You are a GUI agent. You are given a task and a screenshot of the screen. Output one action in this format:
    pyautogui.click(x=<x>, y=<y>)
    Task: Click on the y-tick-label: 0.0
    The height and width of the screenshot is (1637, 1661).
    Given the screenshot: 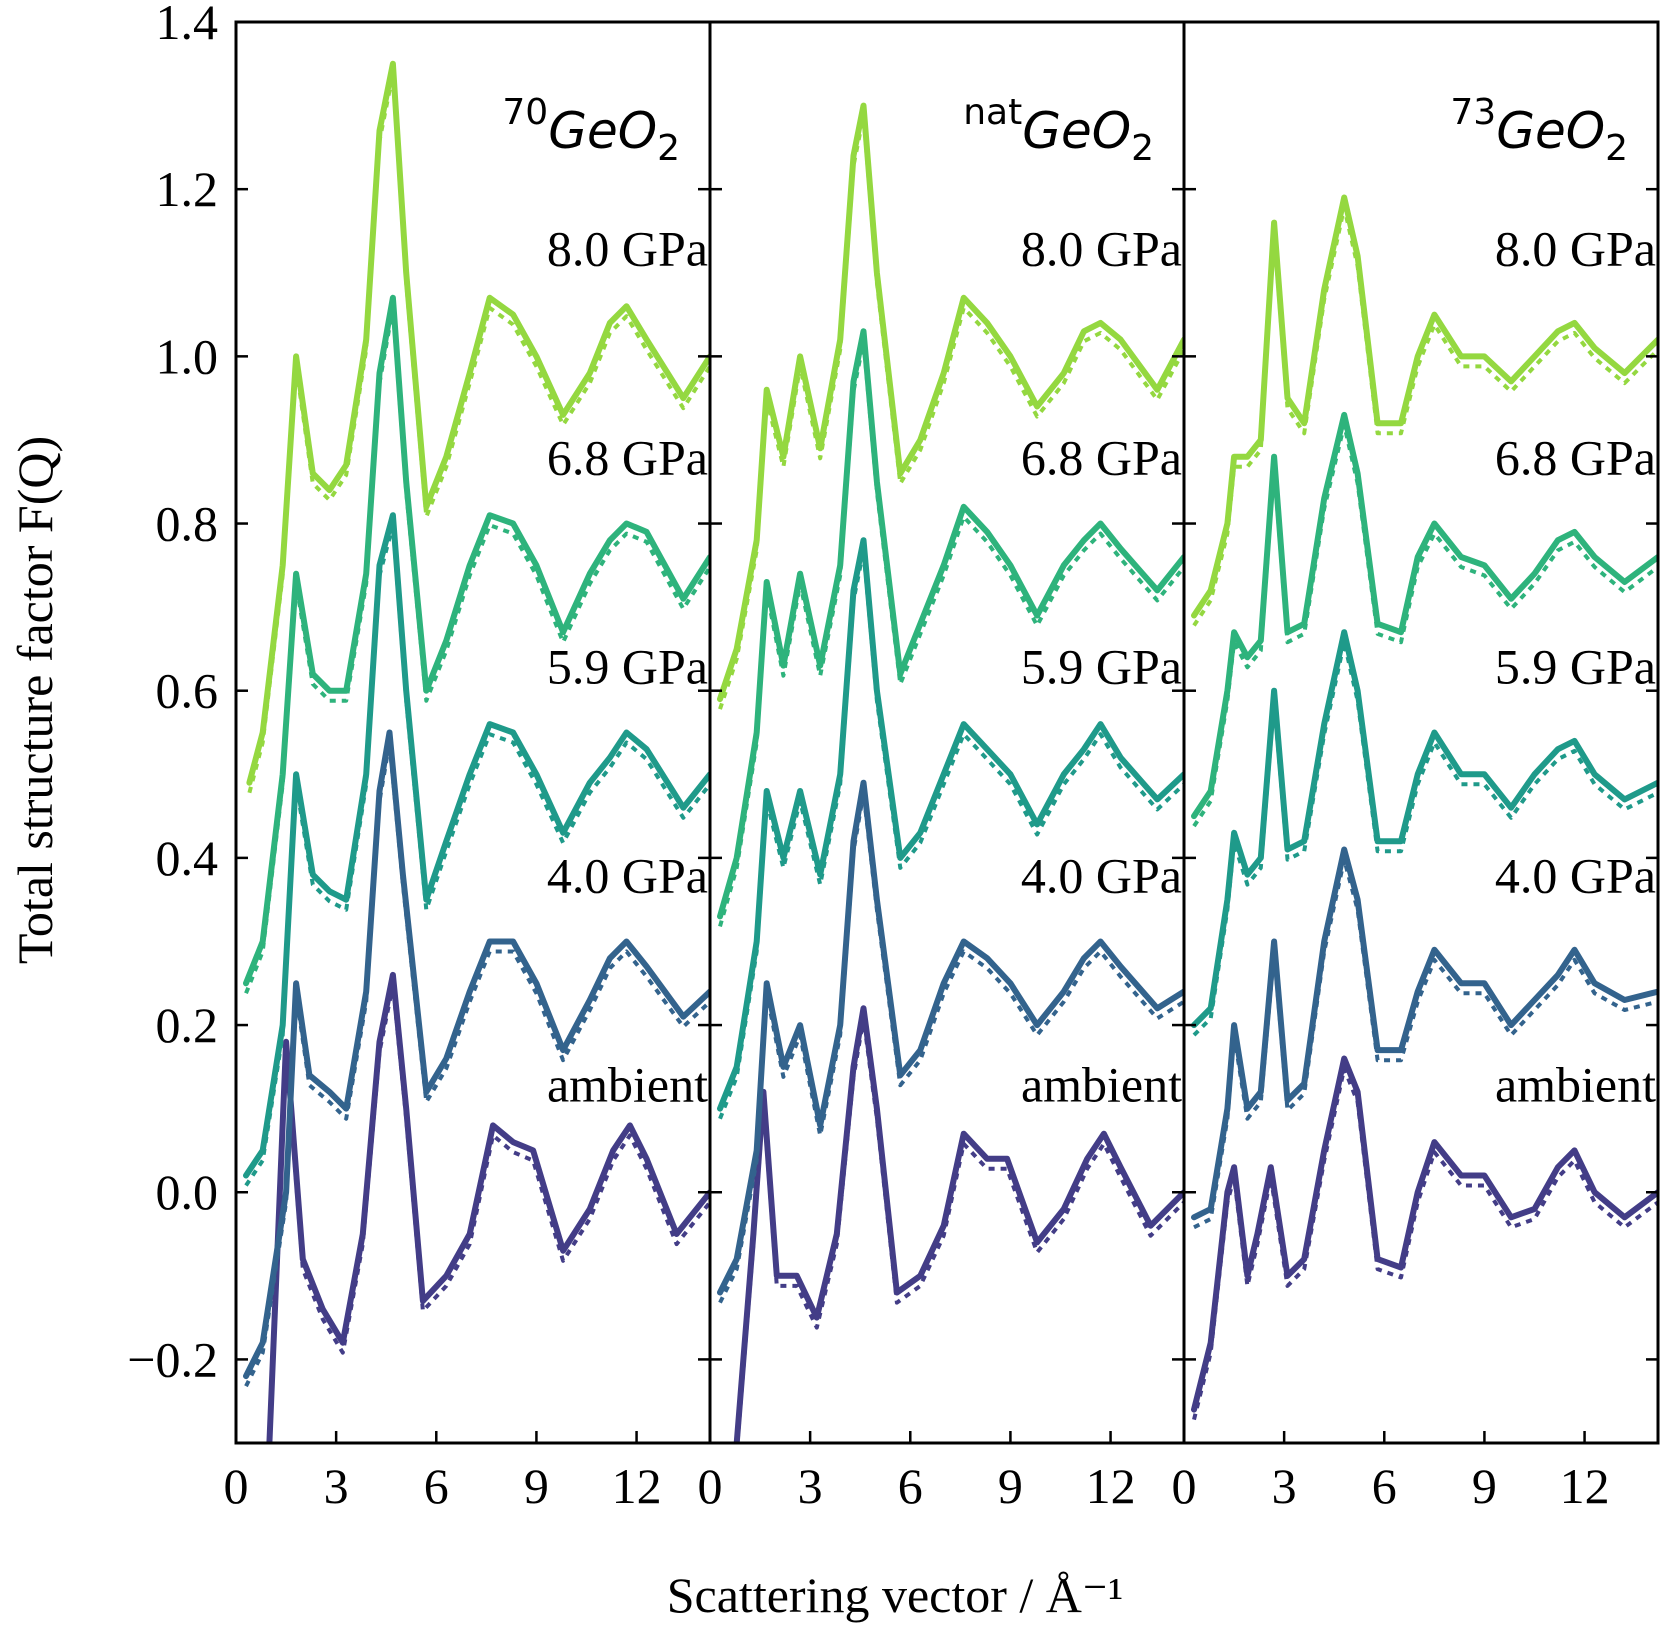 What is the action you would take?
    pyautogui.click(x=187, y=1192)
    